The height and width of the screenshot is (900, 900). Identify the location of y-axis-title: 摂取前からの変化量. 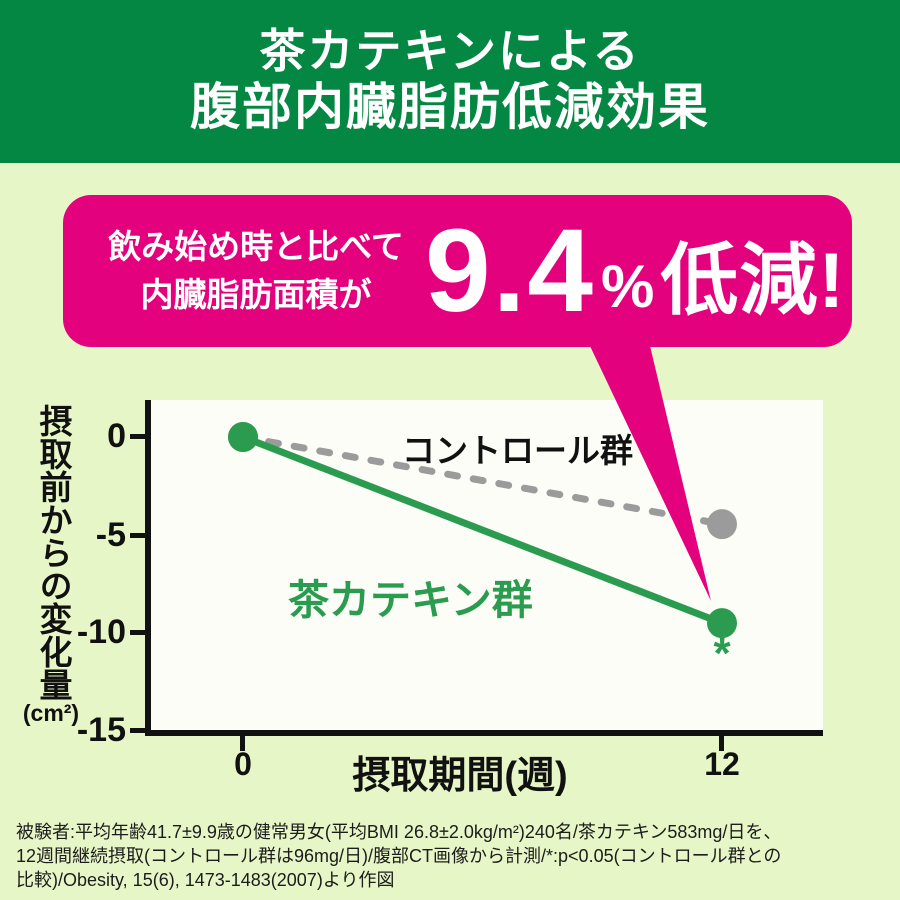
(53, 552).